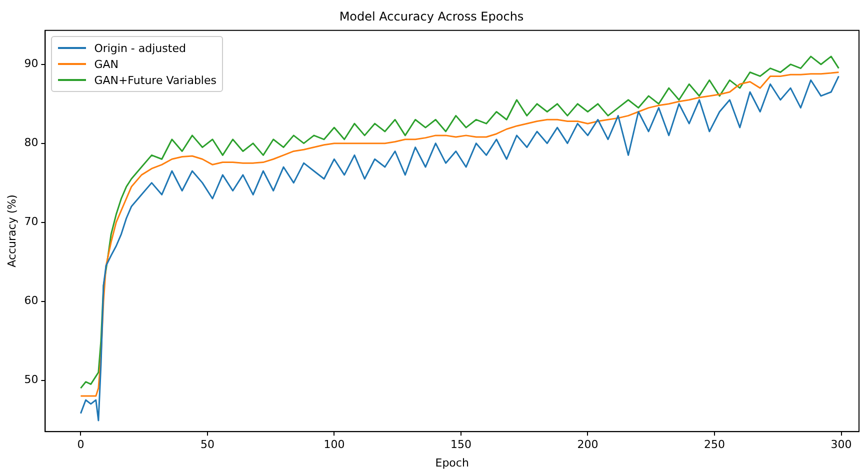 This screenshot has width=865, height=472. What do you see at coordinates (80, 445) in the screenshot?
I see `x-tick-label: 0` at bounding box center [80, 445].